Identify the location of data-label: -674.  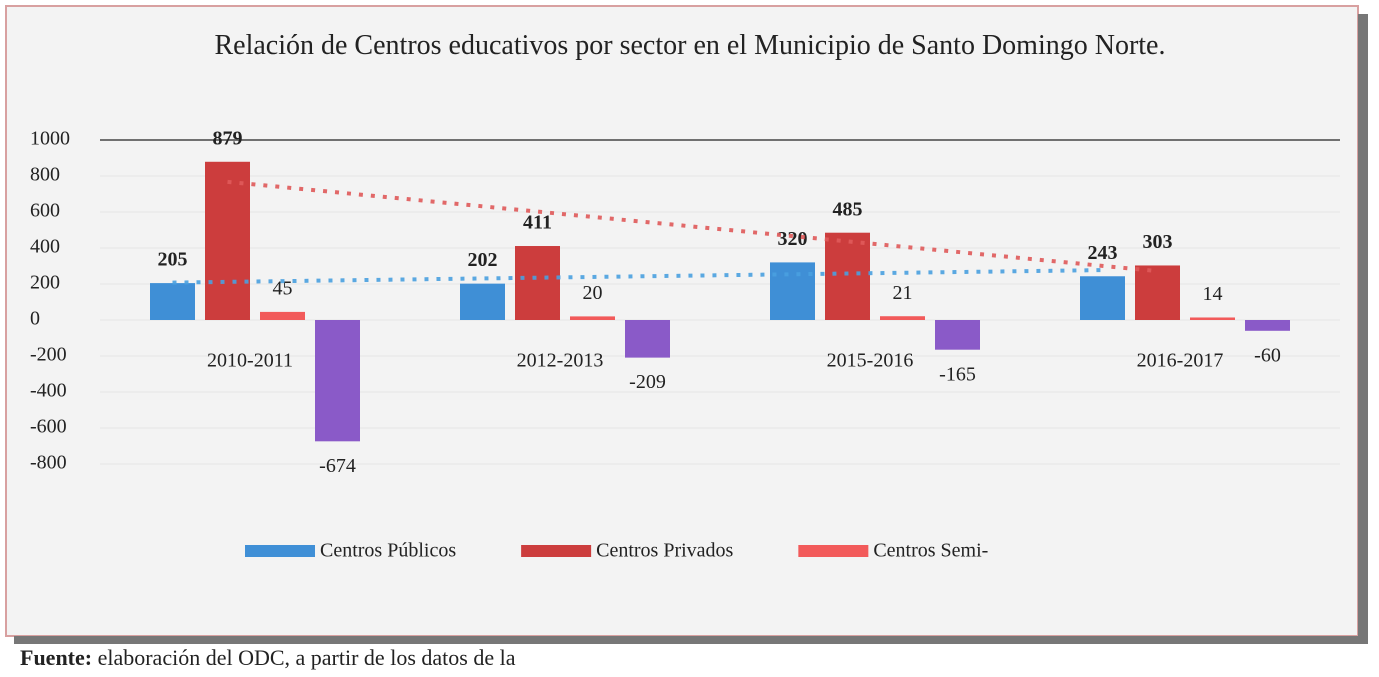
(337, 466).